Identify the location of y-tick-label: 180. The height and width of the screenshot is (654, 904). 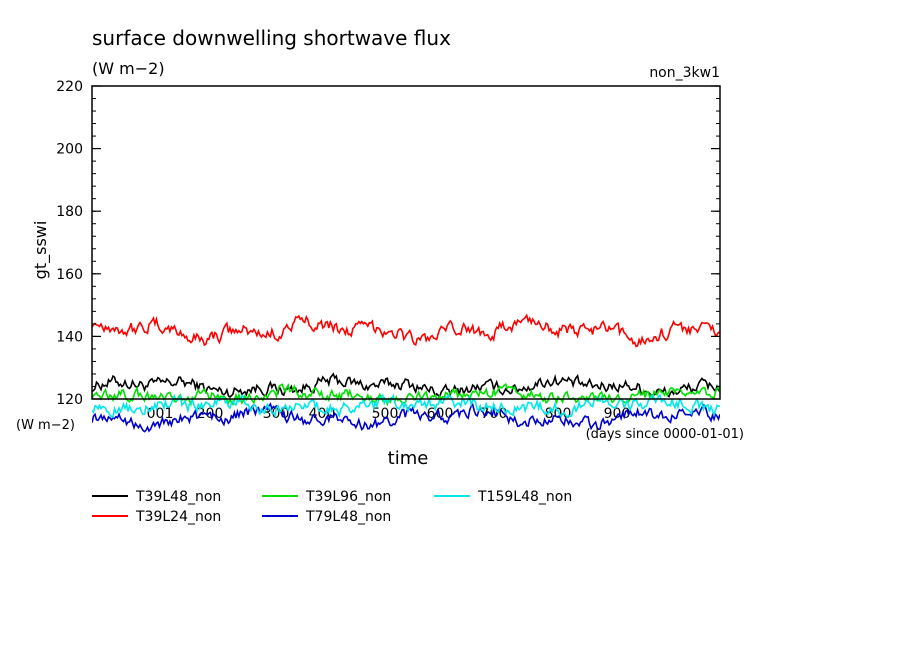
(69, 212).